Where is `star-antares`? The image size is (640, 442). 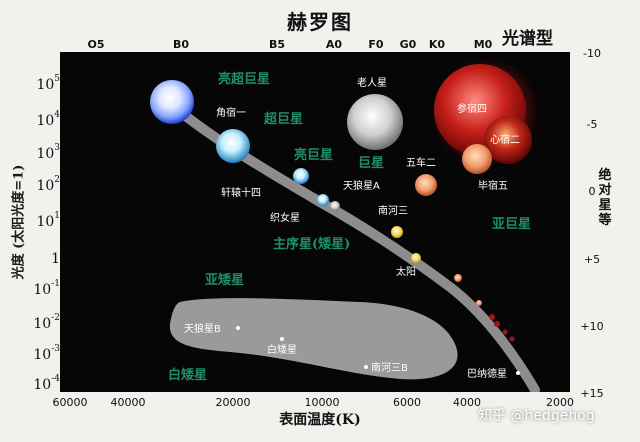
star-antares is located at coordinates (508, 140).